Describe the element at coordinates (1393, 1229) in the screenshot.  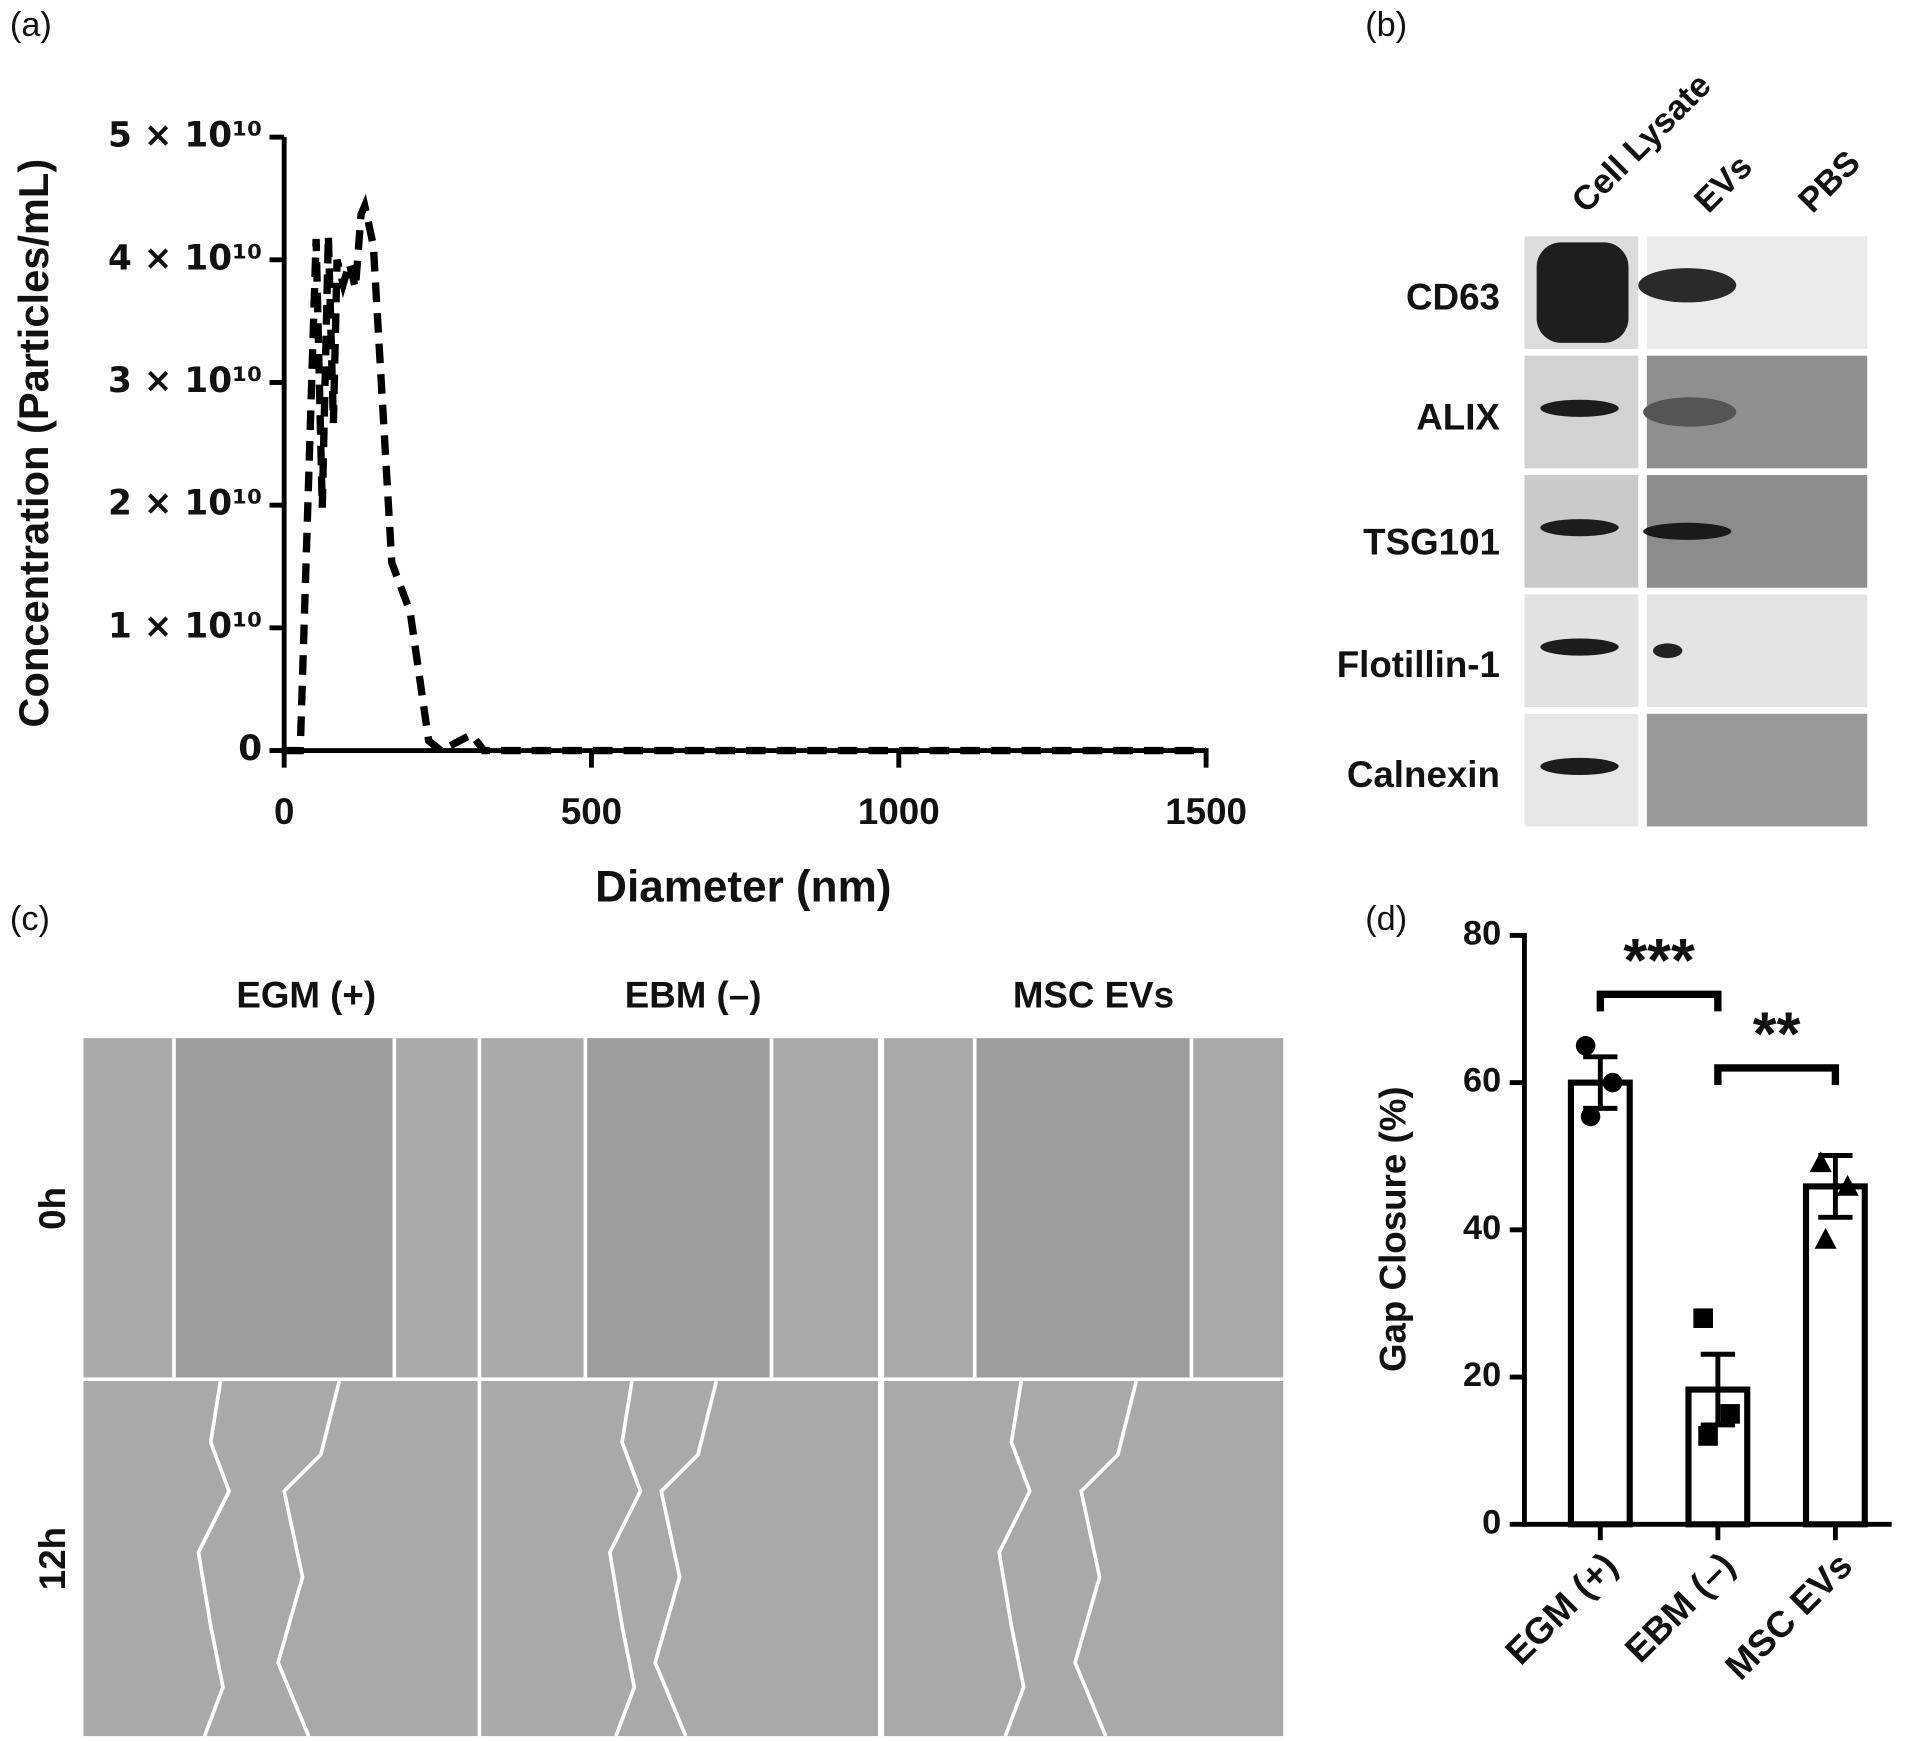
I see `y-axis-label: Gap Closure (%)` at that location.